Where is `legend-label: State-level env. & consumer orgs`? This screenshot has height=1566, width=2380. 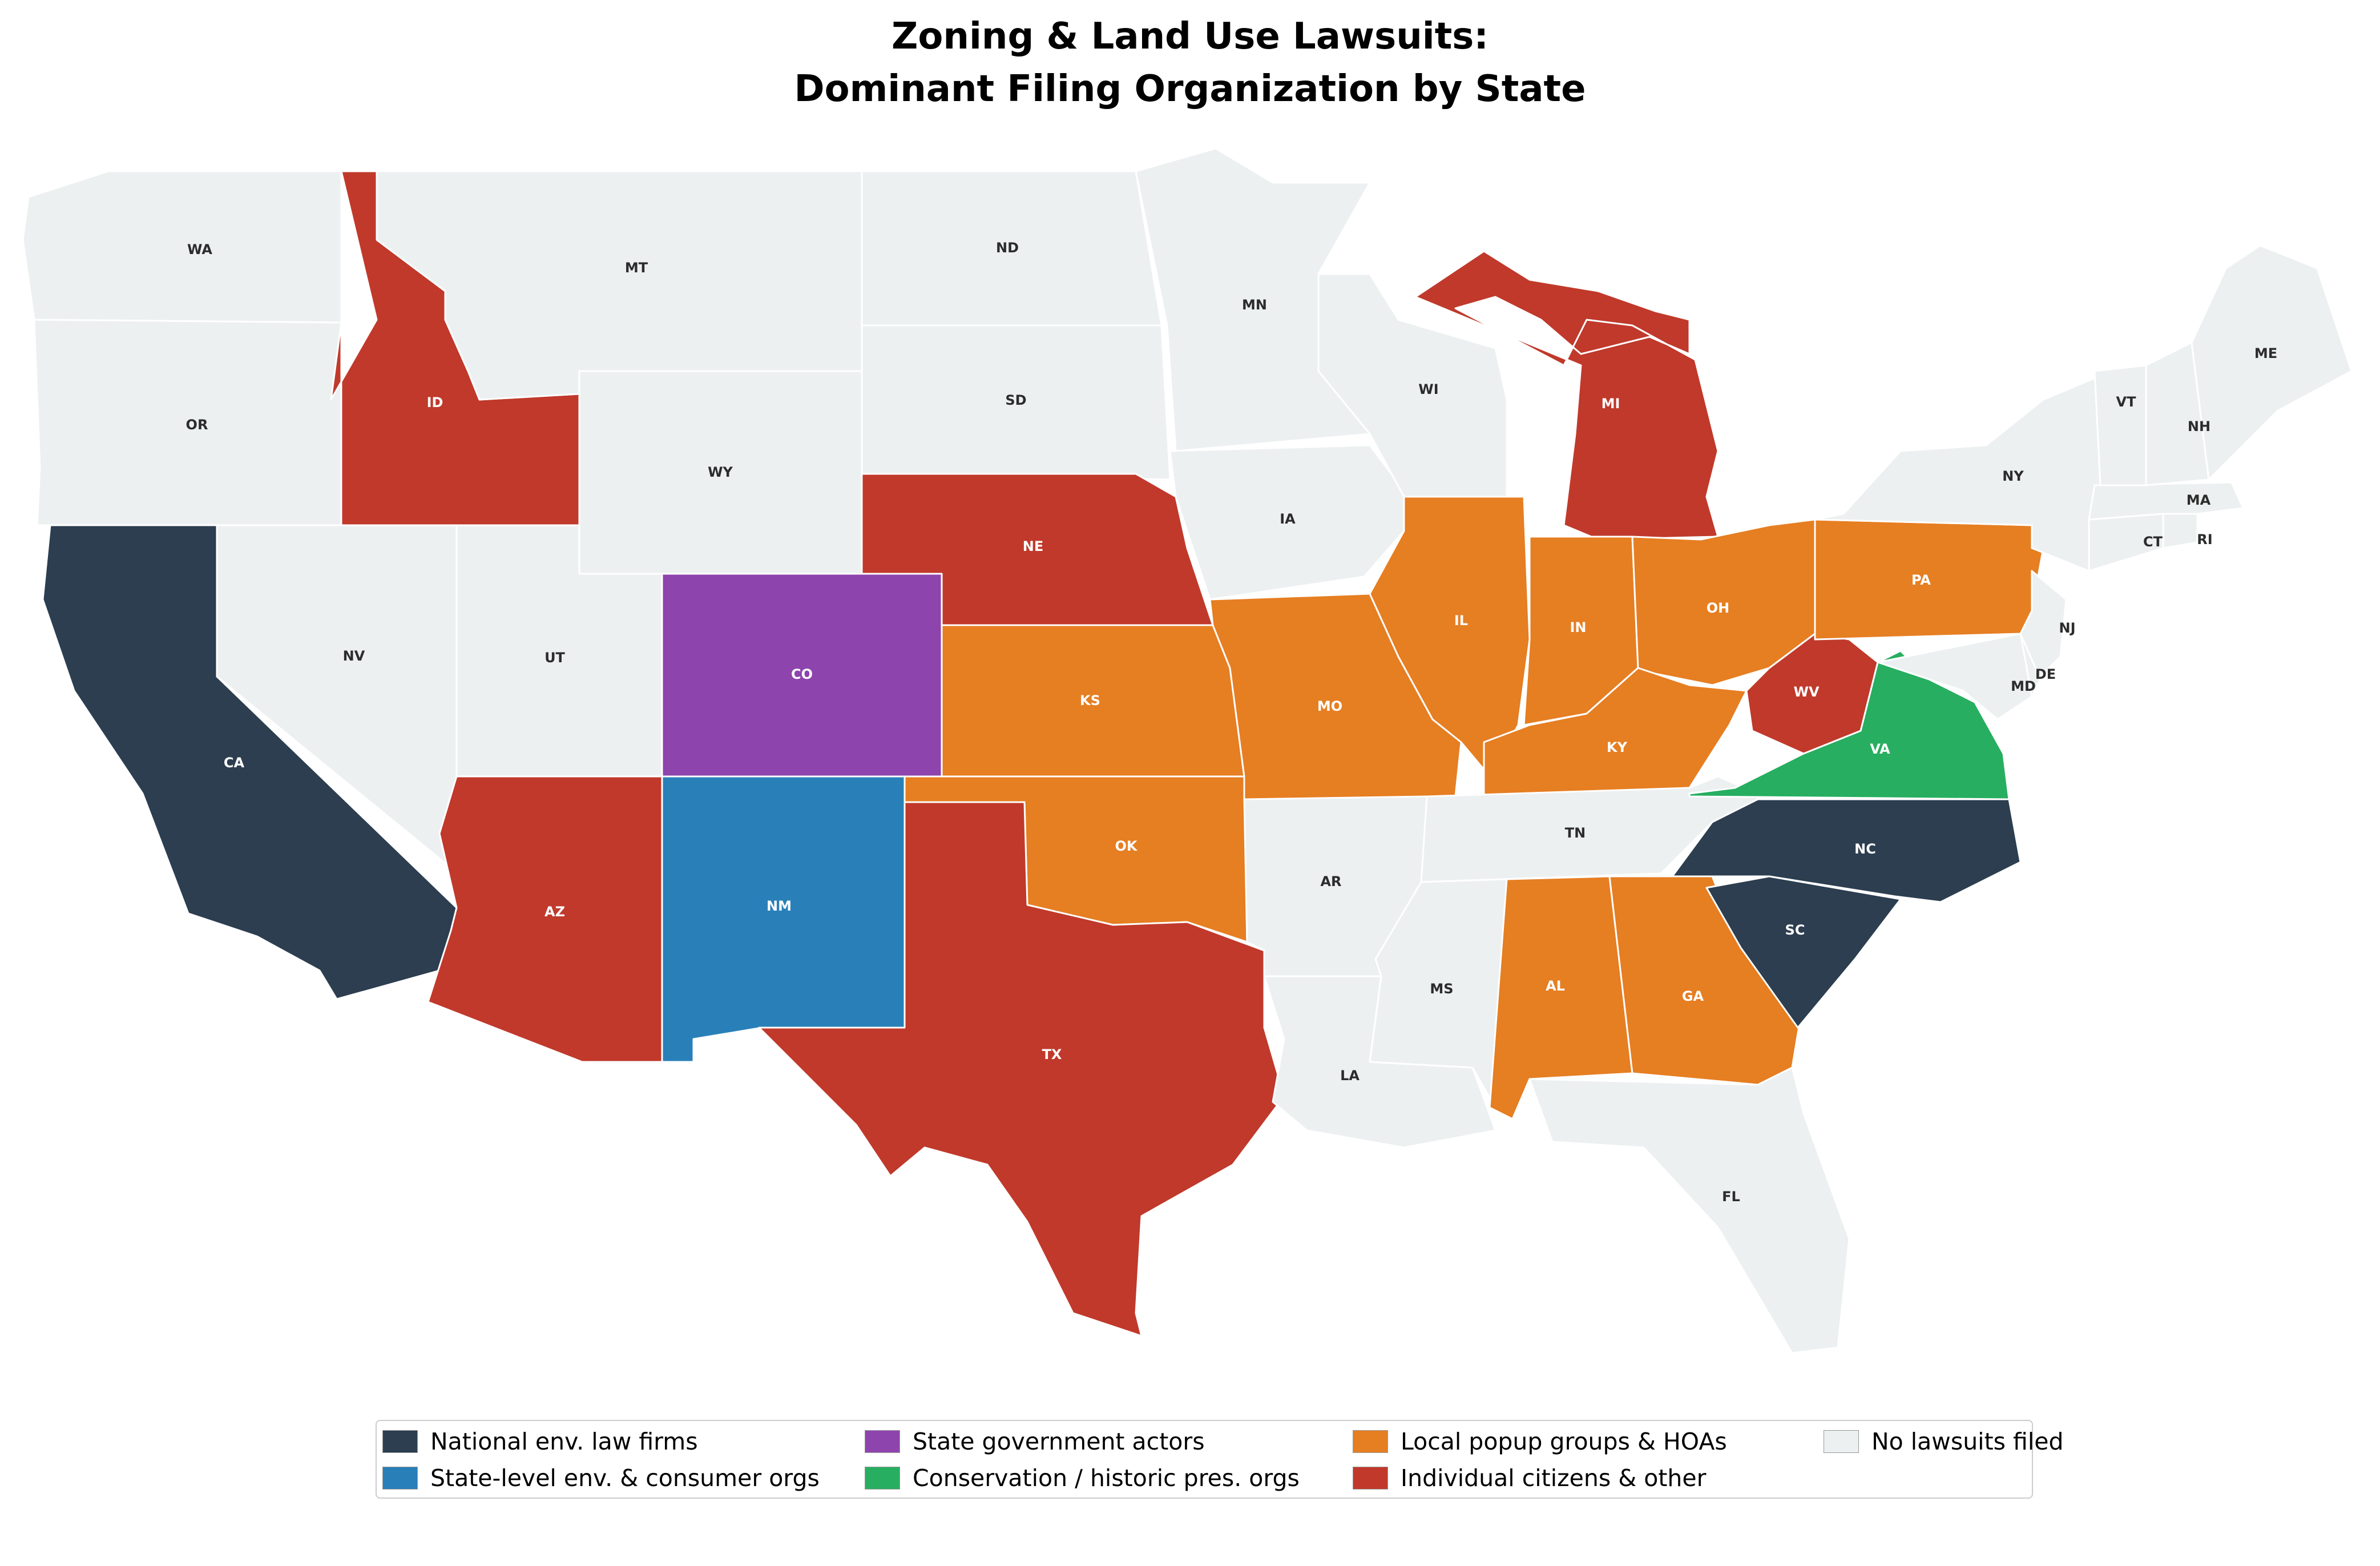 legend-label: State-level env. & consumer orgs is located at coordinates (625, 1478).